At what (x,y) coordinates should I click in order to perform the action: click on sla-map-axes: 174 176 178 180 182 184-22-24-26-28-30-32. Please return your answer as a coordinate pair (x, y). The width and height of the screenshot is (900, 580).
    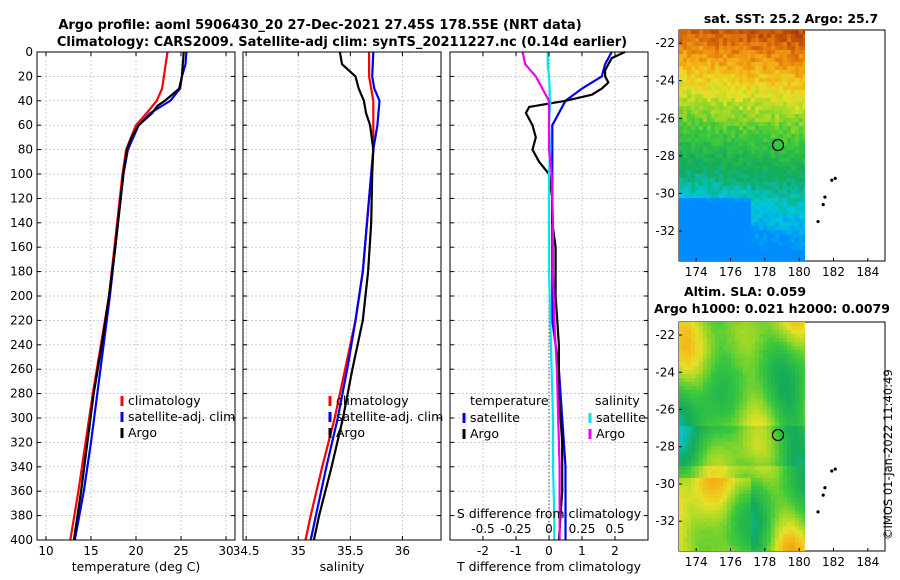
    Looking at the image, I should click on (767, 448).